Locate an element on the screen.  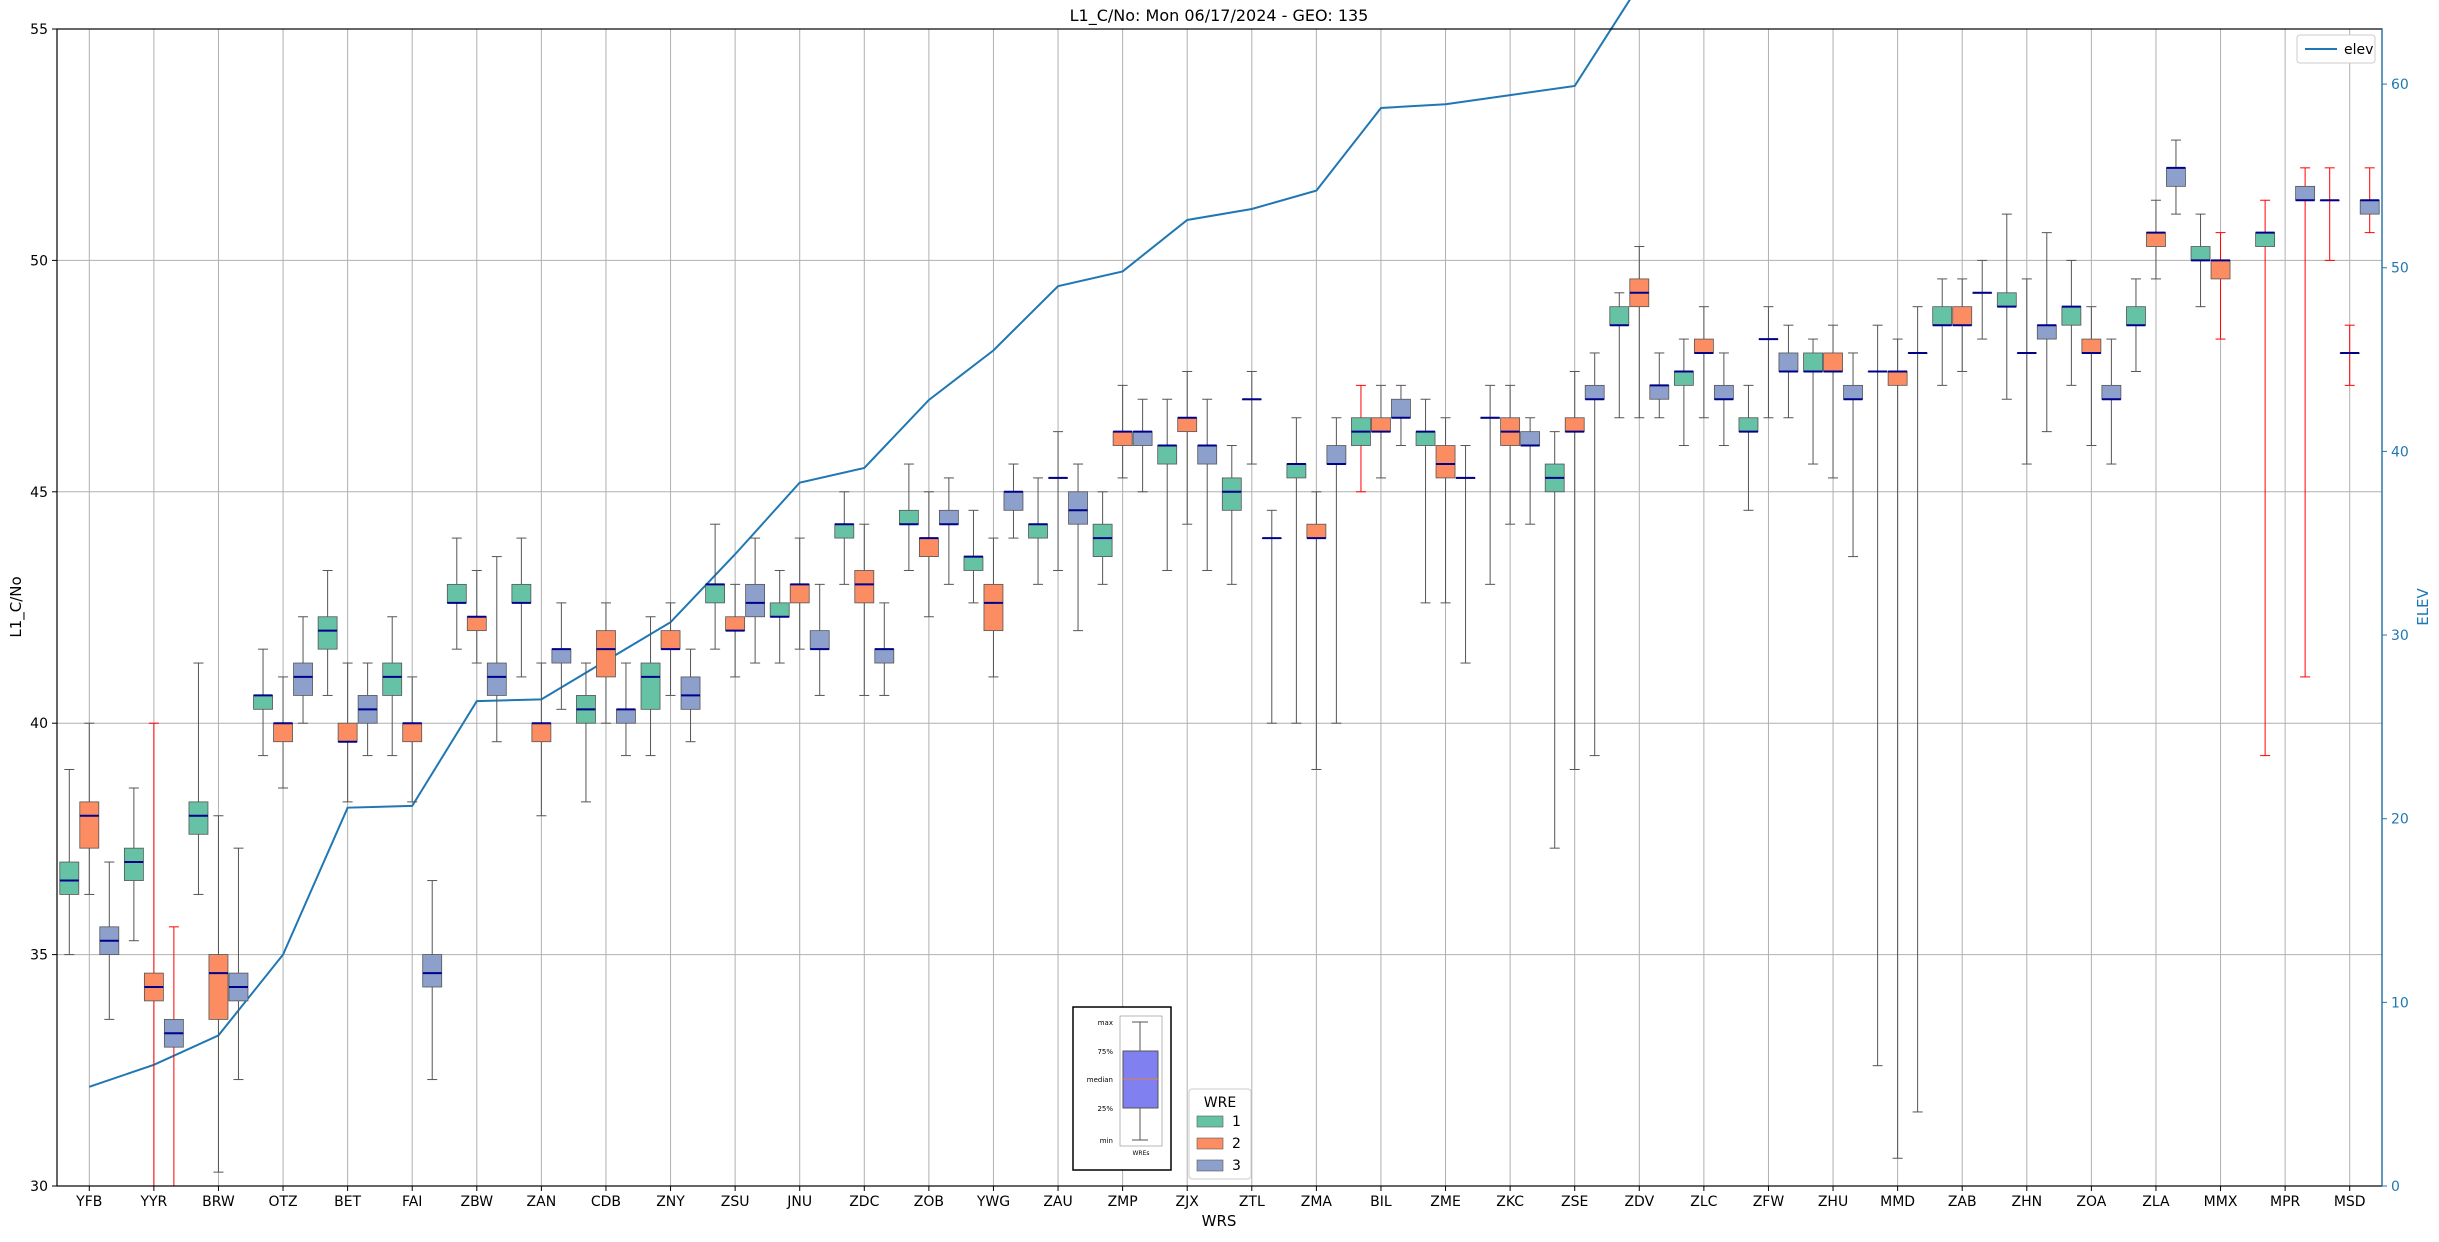
x-tick-label: ZMA is located at coordinates (1317, 1202).